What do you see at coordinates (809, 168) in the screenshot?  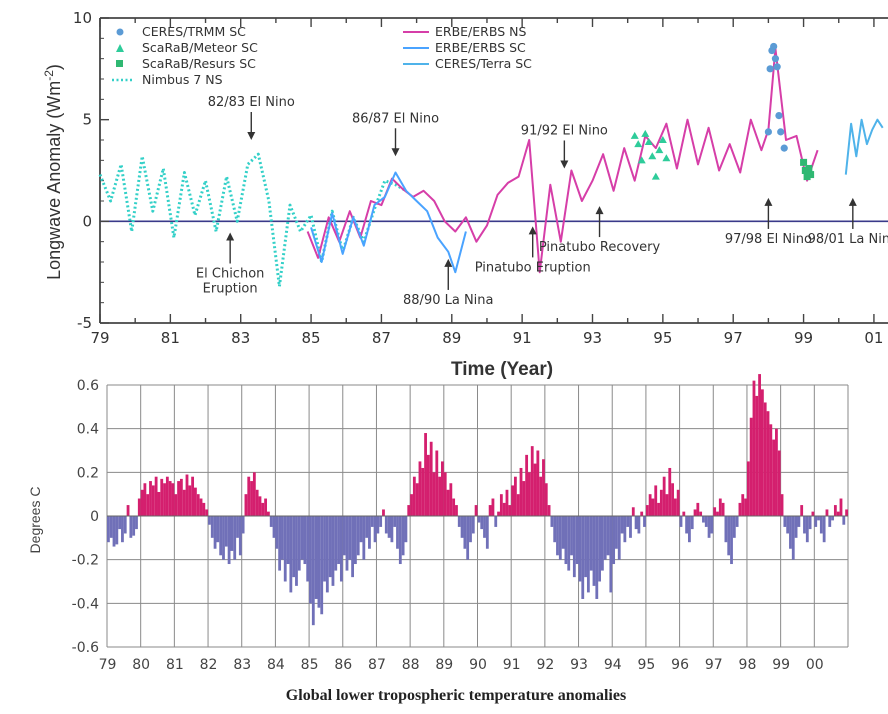 I see `series-point-scarab-resurs-sc` at bounding box center [809, 168].